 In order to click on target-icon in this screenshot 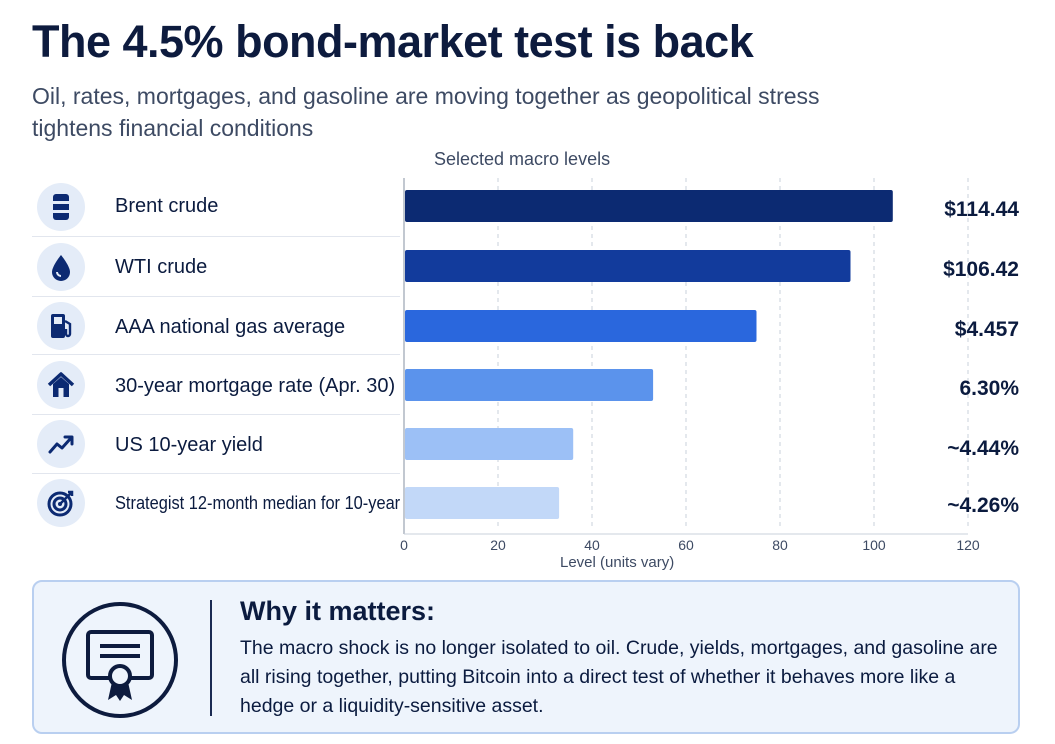, I will do `click(61, 503)`.